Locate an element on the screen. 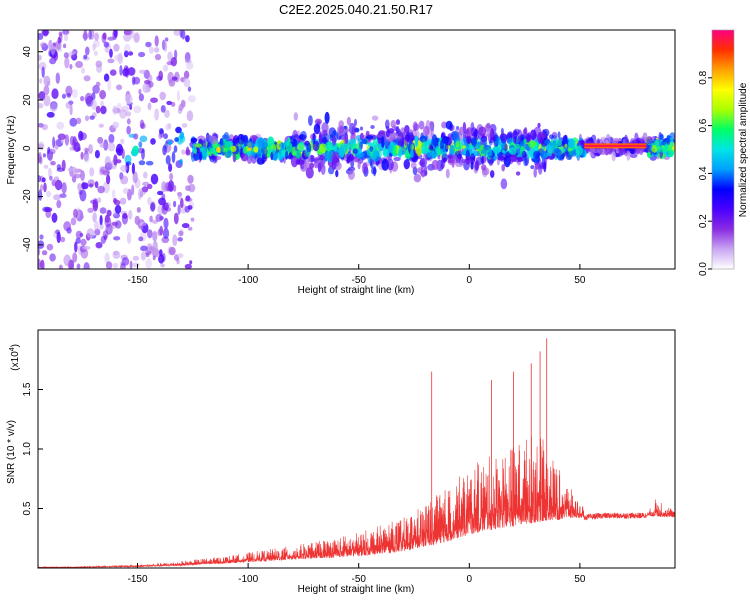 Image resolution: width=750 pixels, height=600 pixels. bottom-ytick-label: 0.5 is located at coordinates (27, 508).